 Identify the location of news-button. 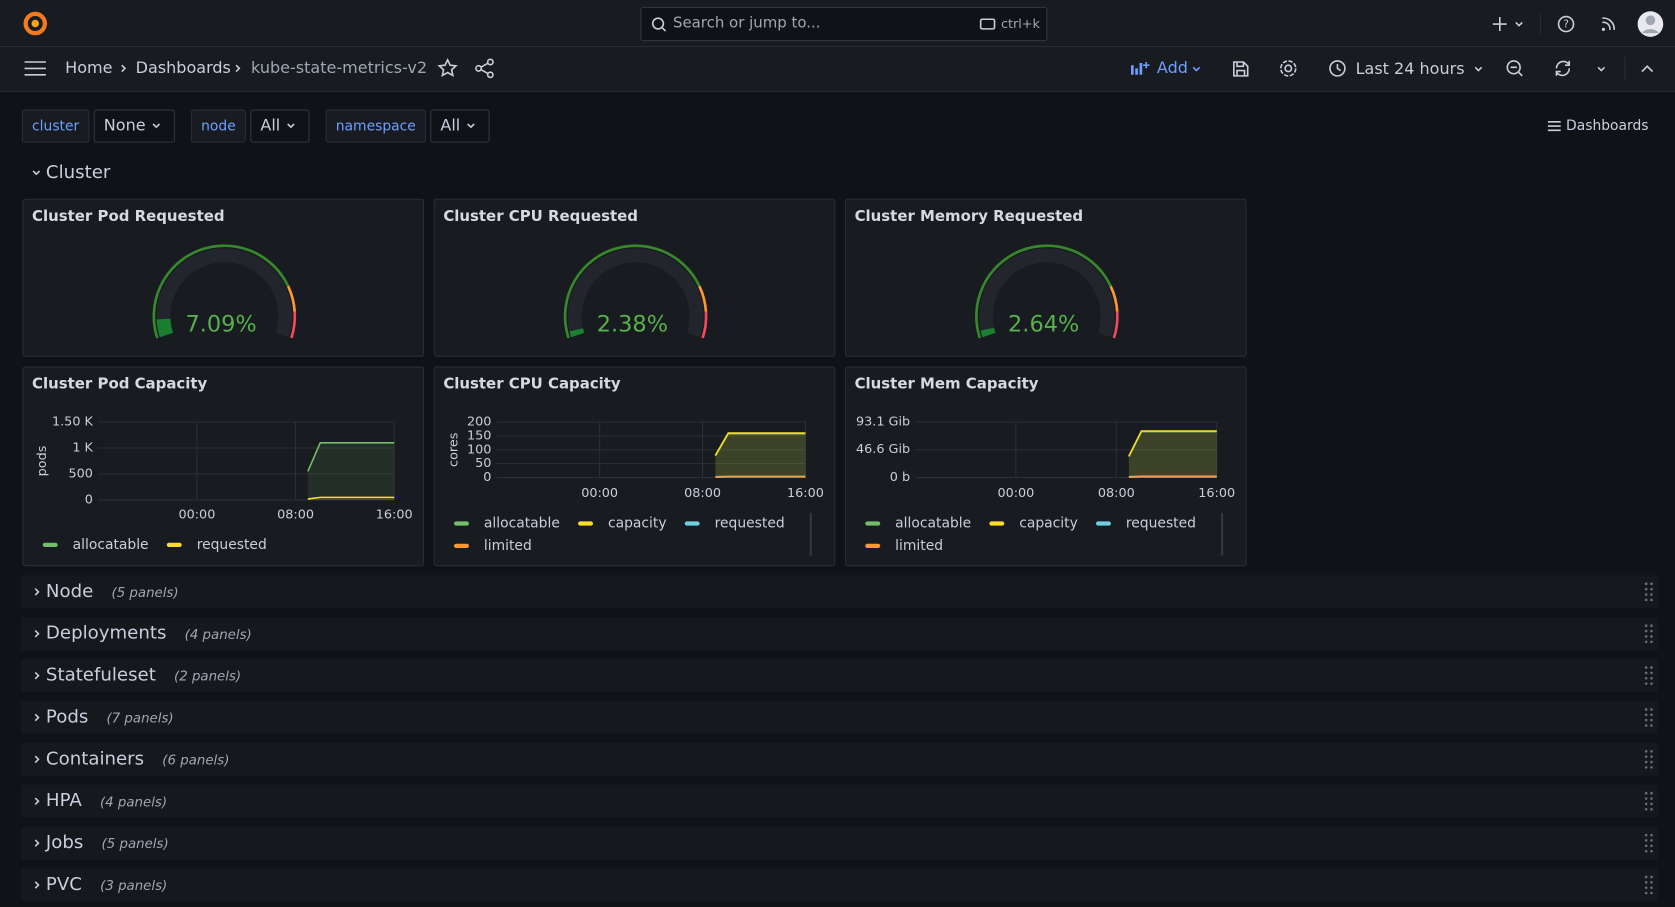
(1608, 24).